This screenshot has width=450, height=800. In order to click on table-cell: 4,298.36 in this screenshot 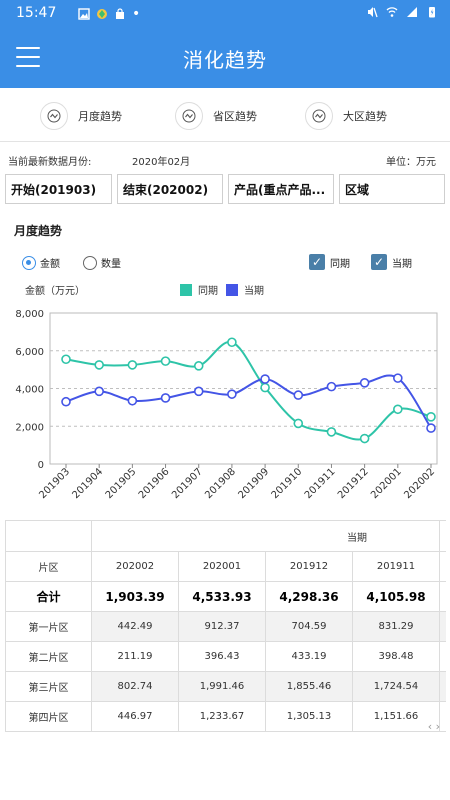, I will do `click(309, 596)`.